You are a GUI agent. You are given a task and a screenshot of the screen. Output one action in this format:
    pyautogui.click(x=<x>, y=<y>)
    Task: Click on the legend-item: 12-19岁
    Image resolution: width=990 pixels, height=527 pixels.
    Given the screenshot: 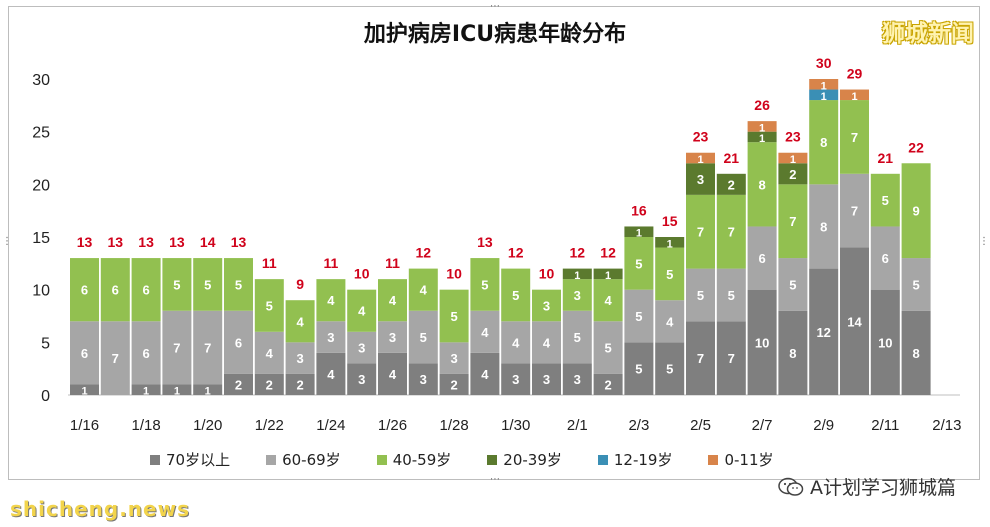 What is the action you would take?
    pyautogui.click(x=635, y=459)
    